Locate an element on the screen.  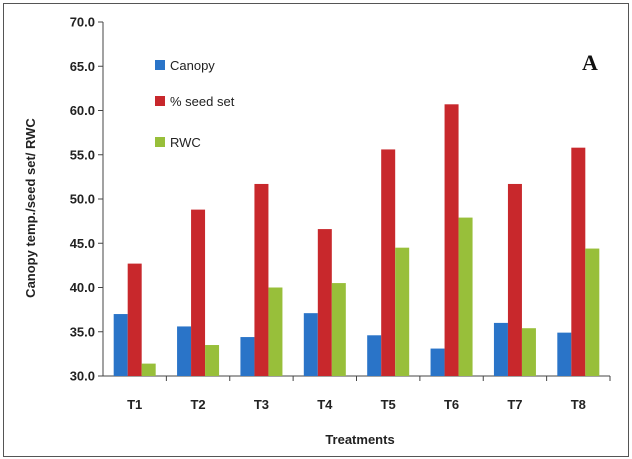
bar-rwc-t4 is located at coordinates (338, 329).